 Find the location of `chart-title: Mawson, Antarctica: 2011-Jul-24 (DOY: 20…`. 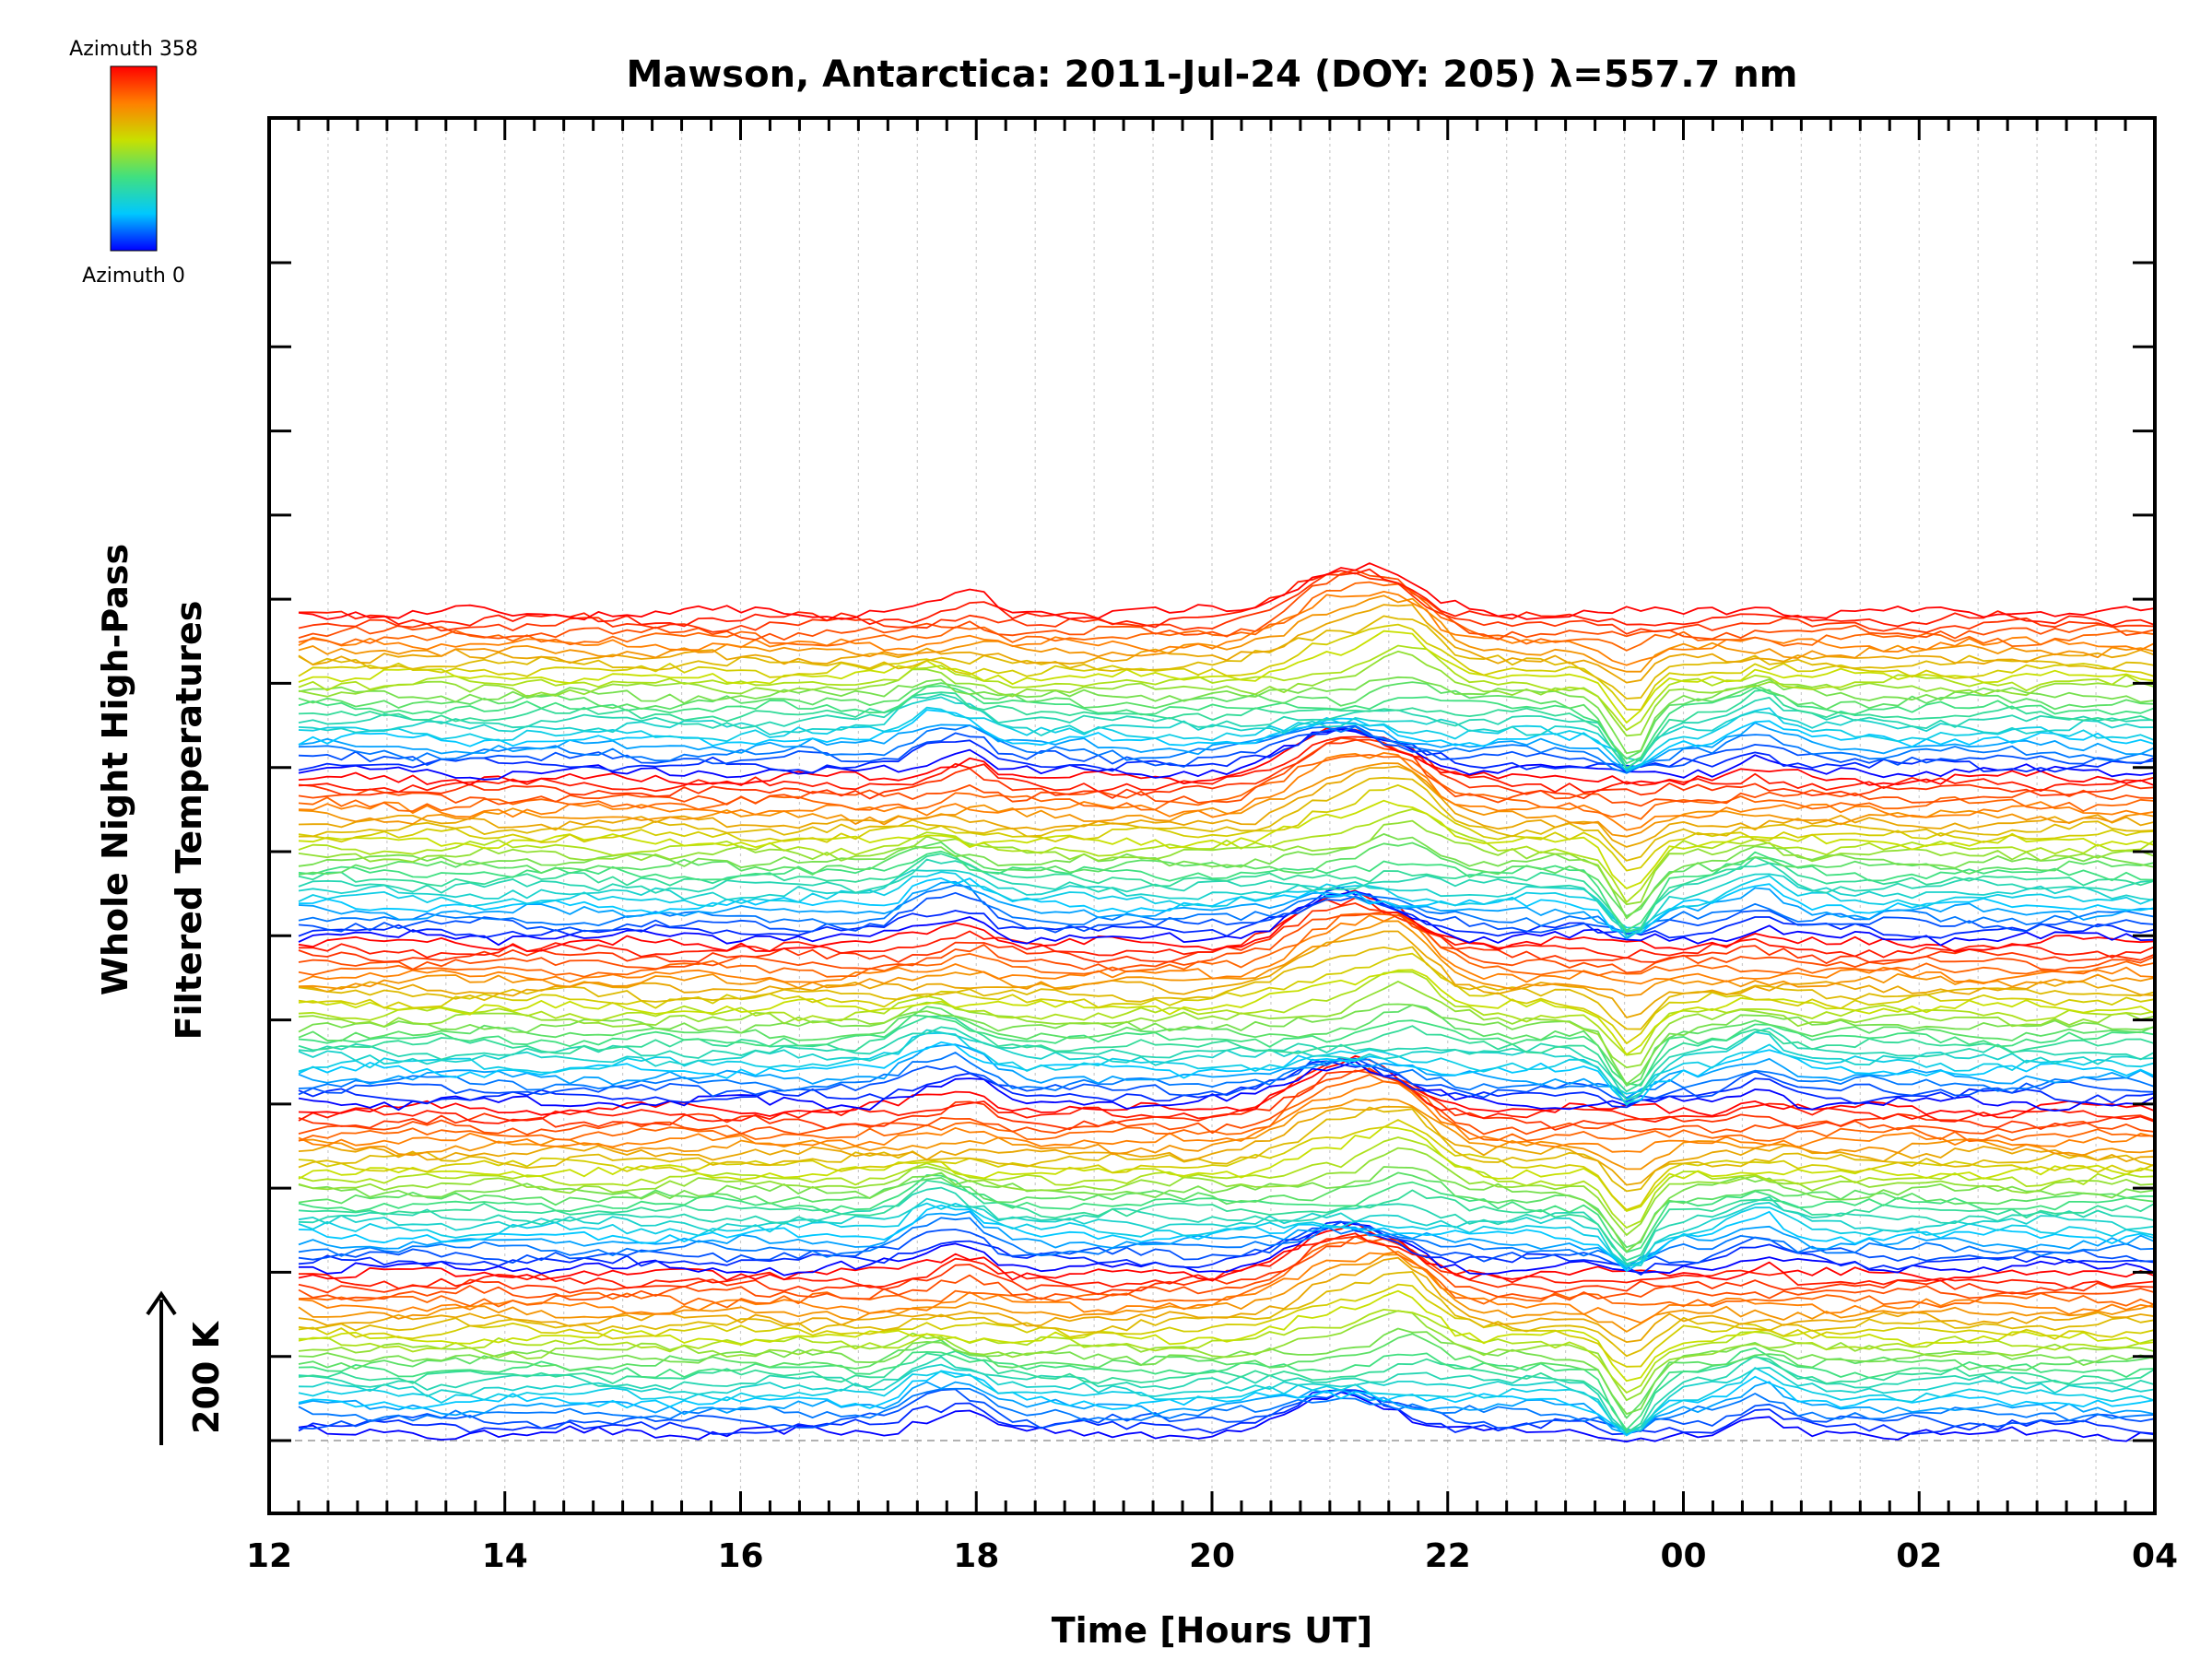

chart-title: Mawson, Antarctica: 2011-Jul-24 (DOY: 20… is located at coordinates (1212, 74).